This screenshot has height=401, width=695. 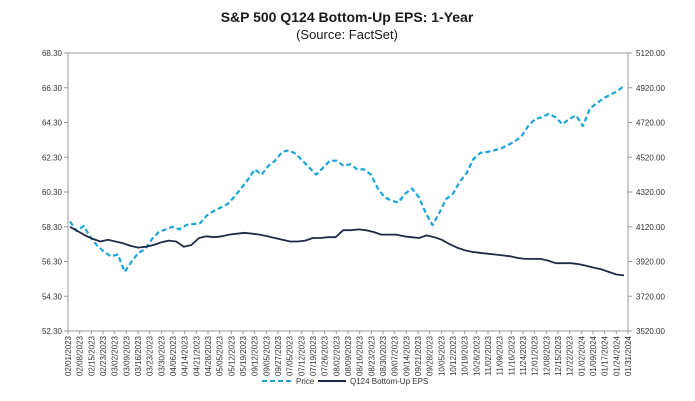 I want to click on x-tick-label: 01/24/2024, so click(x=616, y=355).